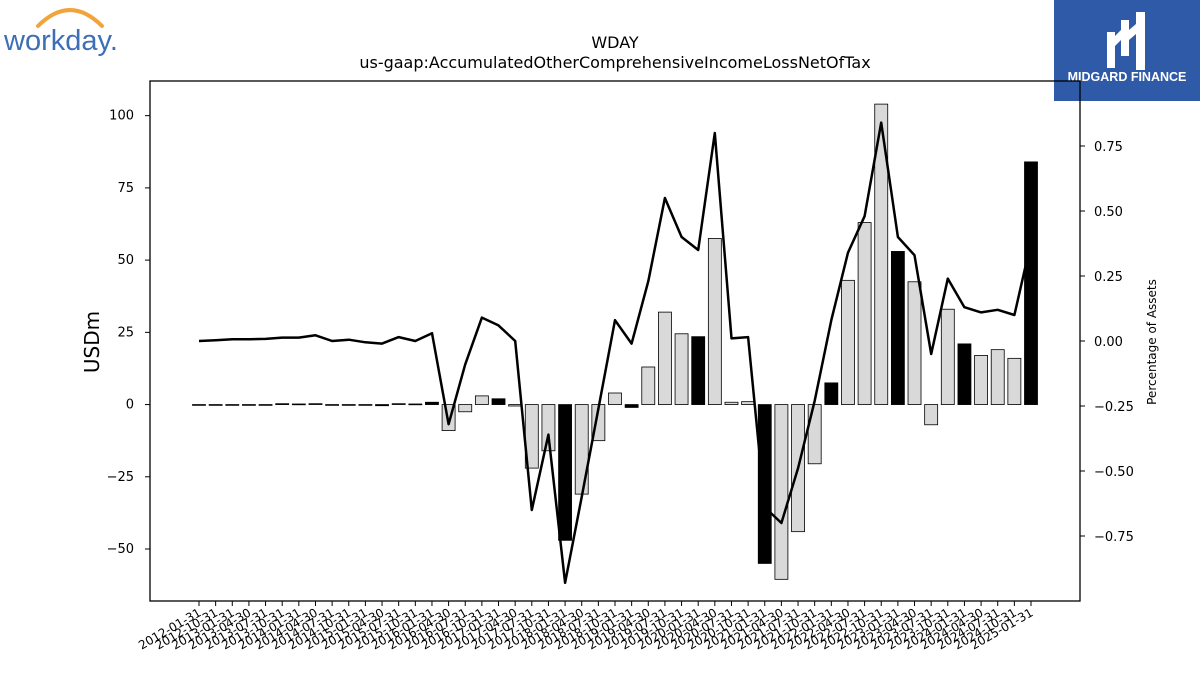 This screenshot has height=675, width=1200. What do you see at coordinates (125, 188) in the screenshot?
I see `y-tick-label-left: 75` at bounding box center [125, 188].